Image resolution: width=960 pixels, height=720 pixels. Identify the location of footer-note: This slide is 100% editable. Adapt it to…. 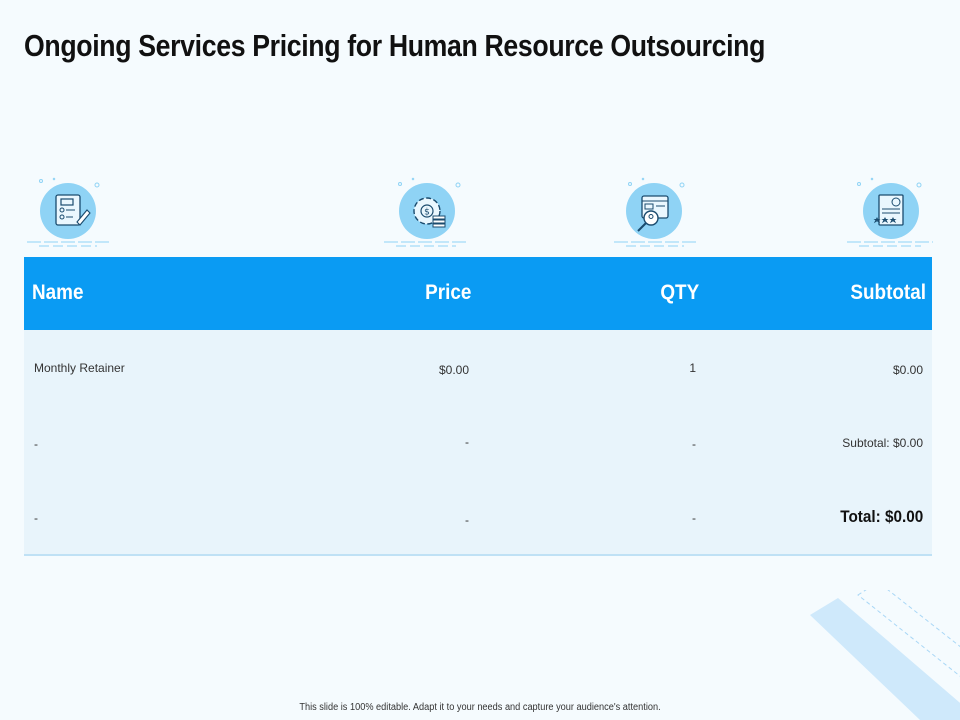
(480, 707).